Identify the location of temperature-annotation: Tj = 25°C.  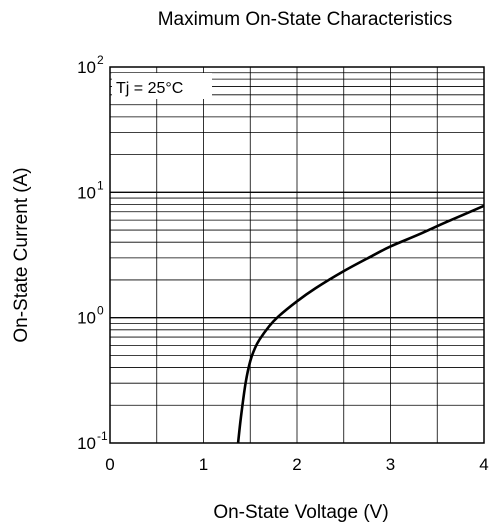
(149, 88).